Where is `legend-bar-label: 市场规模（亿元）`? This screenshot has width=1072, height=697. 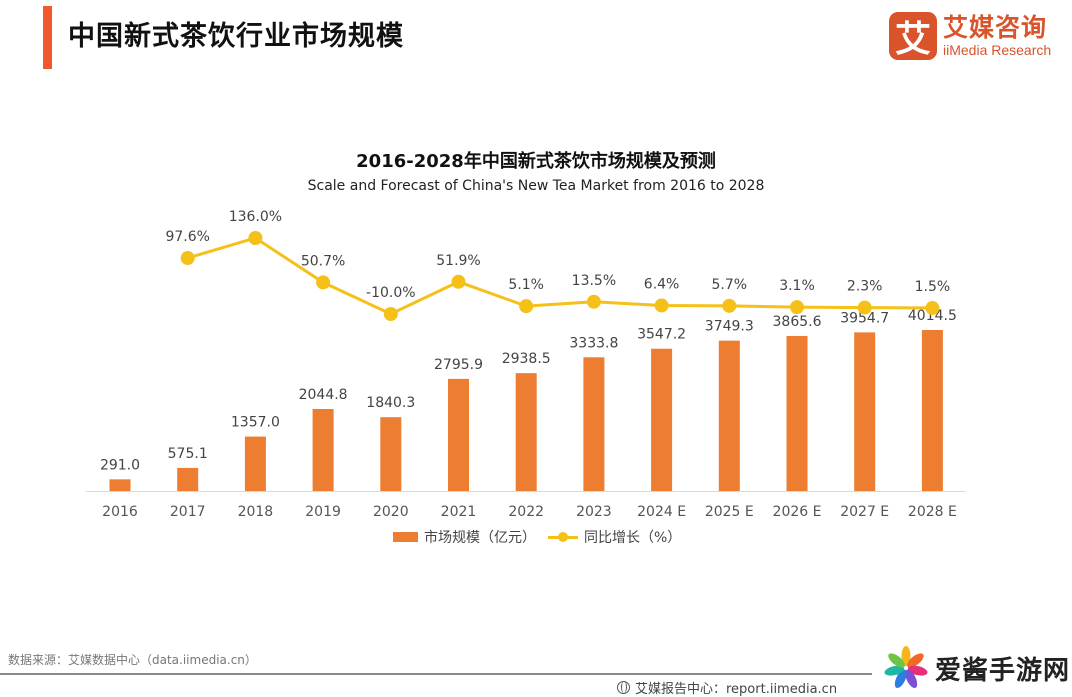 legend-bar-label: 市场规模（亿元） is located at coordinates (480, 538).